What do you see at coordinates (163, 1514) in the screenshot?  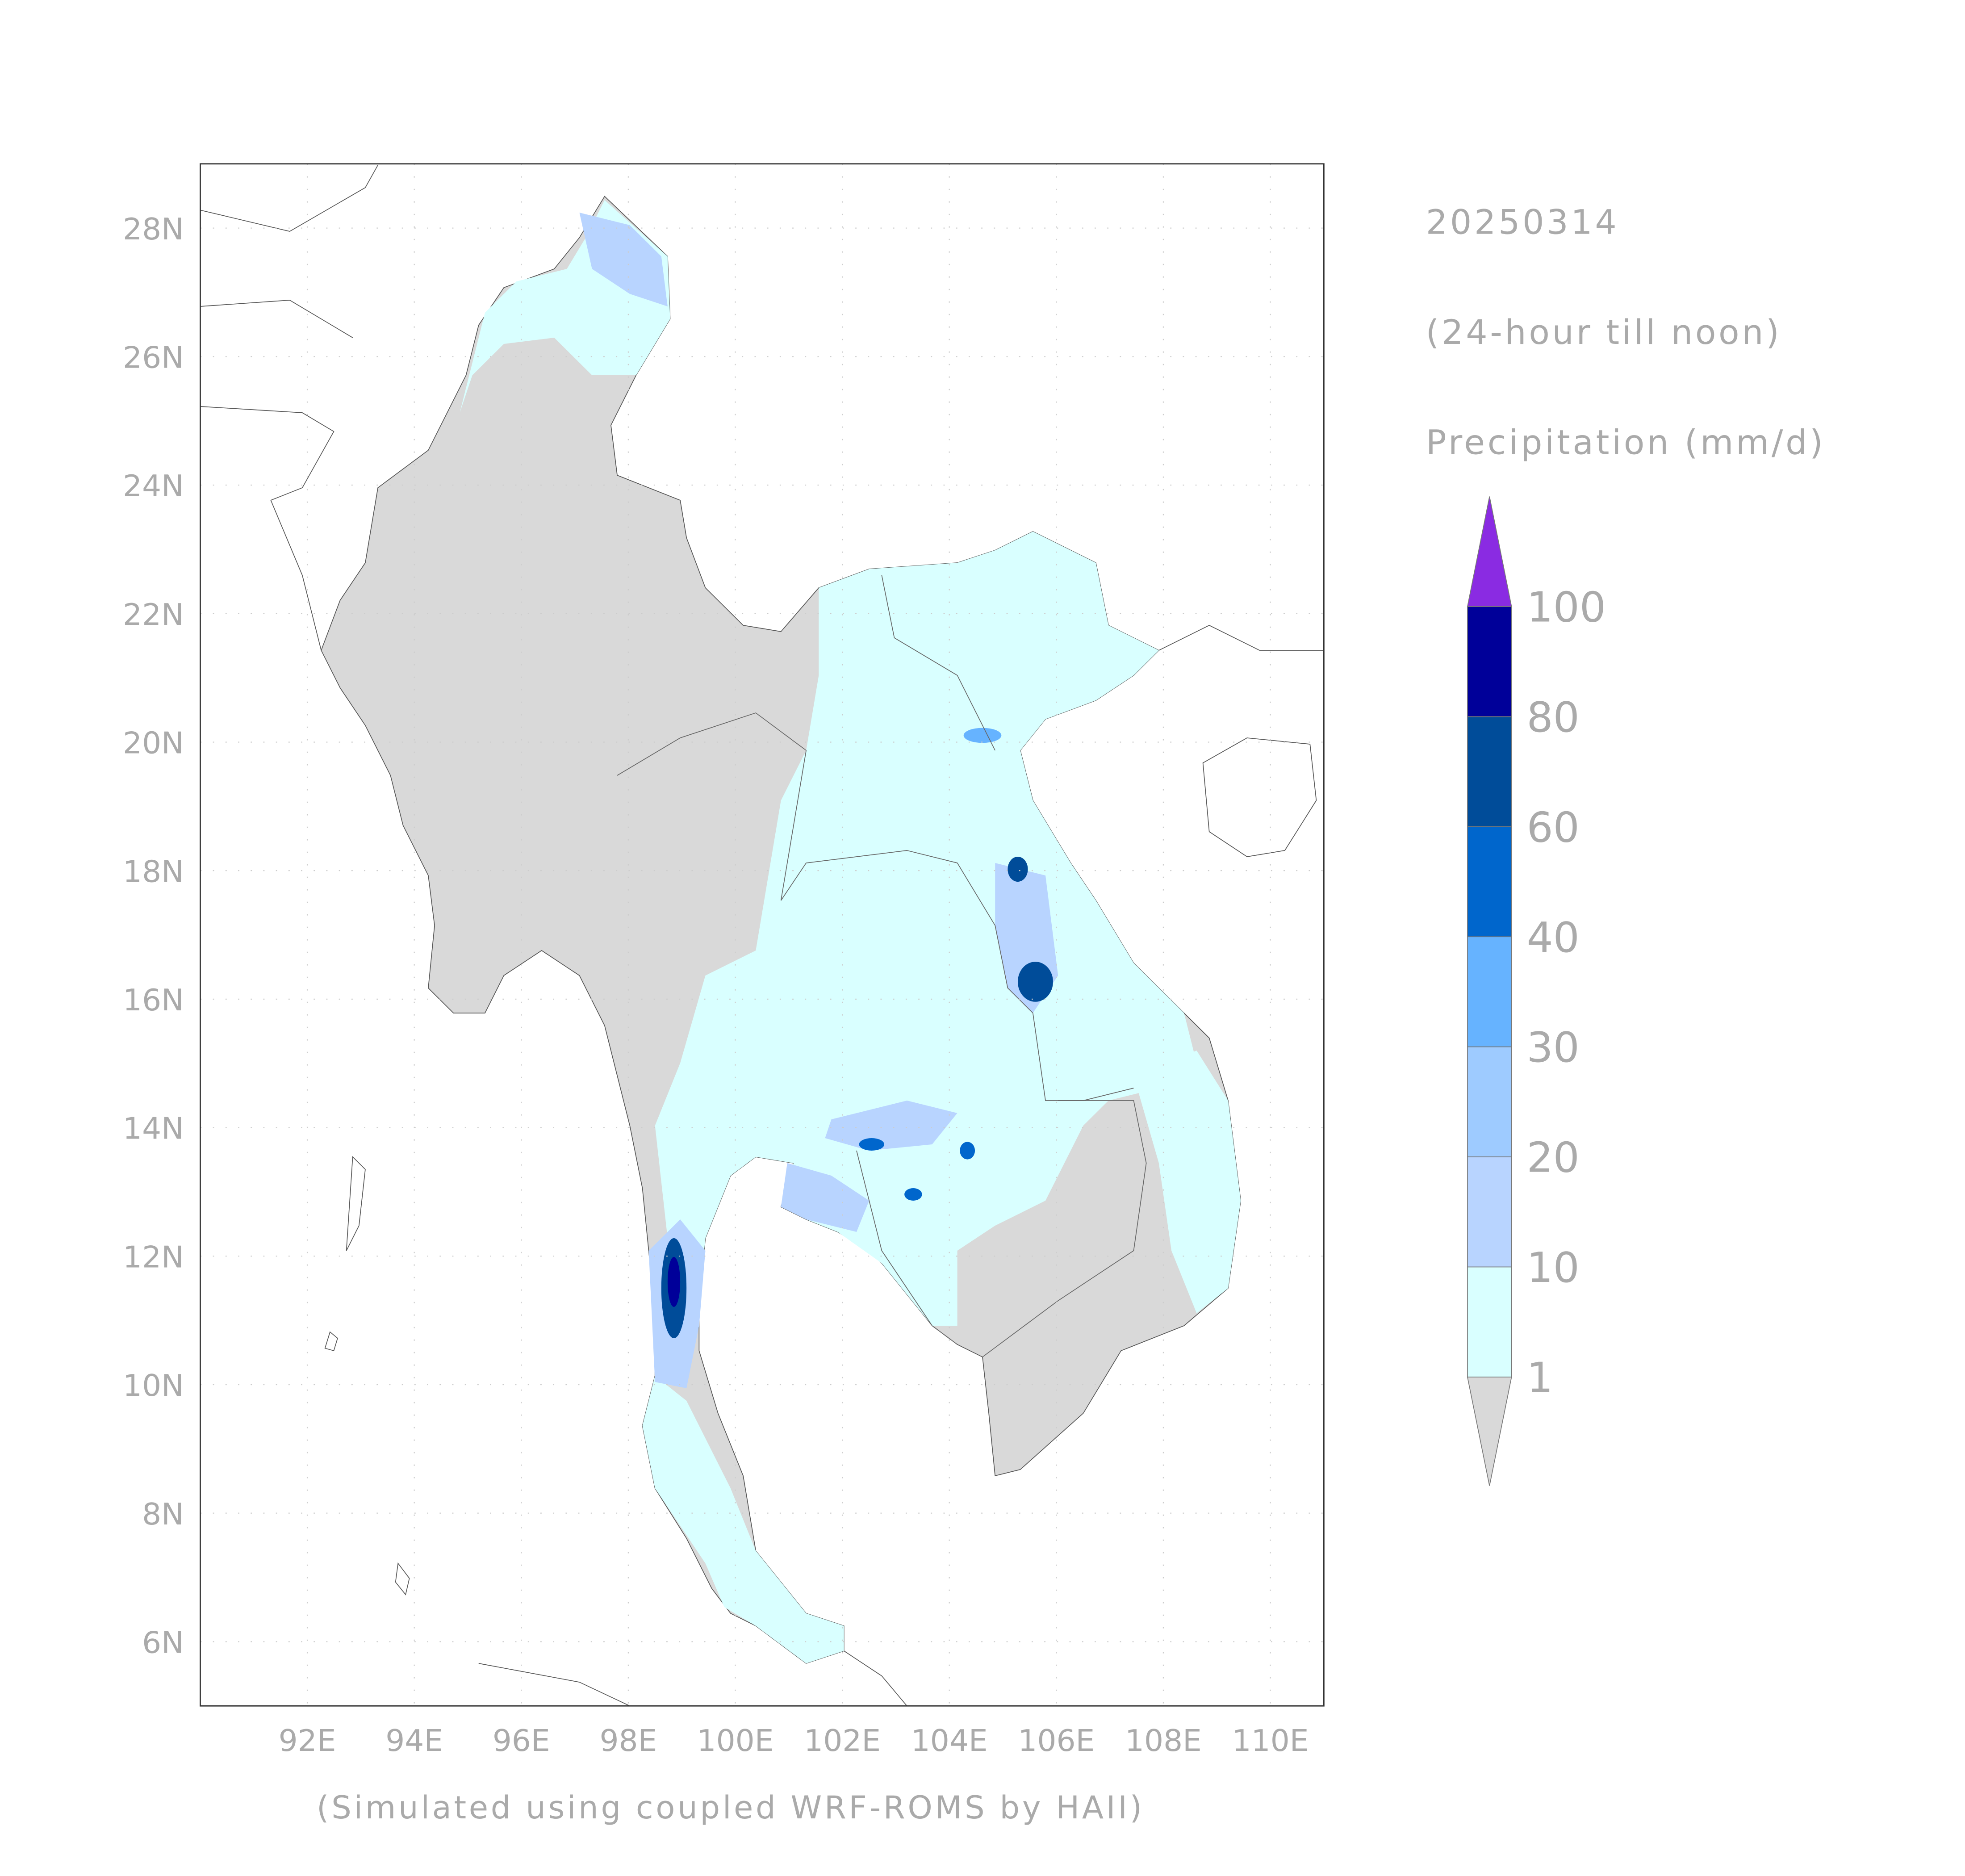 I see `y-tick-label: 8N` at bounding box center [163, 1514].